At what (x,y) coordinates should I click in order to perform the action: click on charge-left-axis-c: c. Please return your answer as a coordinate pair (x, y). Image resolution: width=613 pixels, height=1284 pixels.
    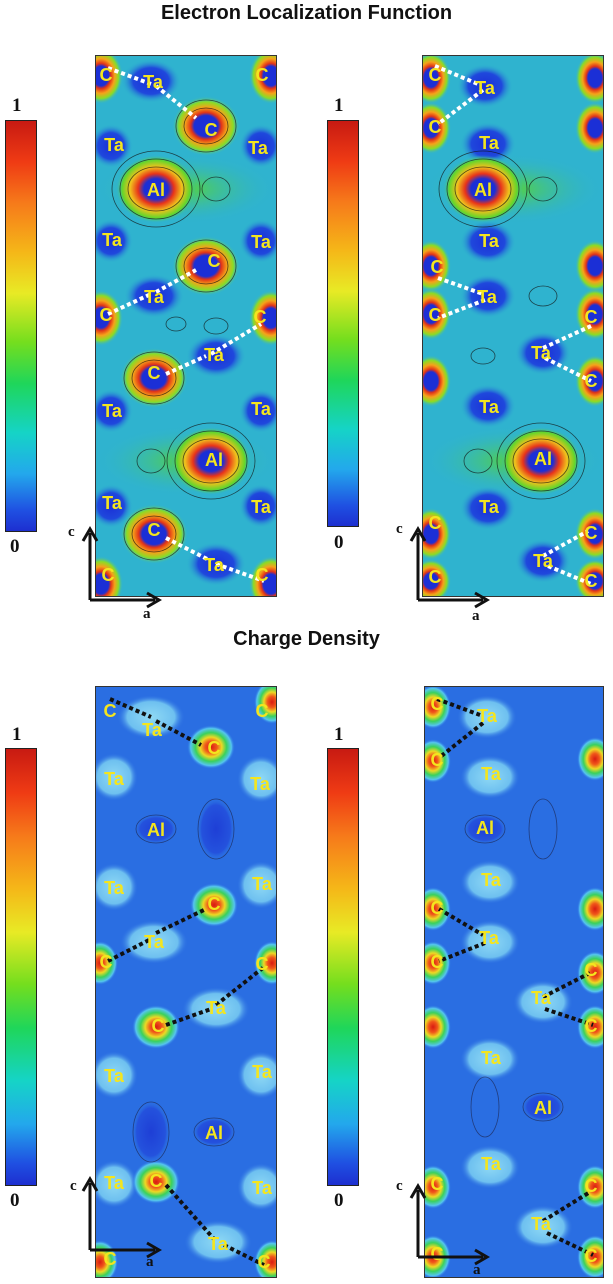
    Looking at the image, I should click on (73, 1186).